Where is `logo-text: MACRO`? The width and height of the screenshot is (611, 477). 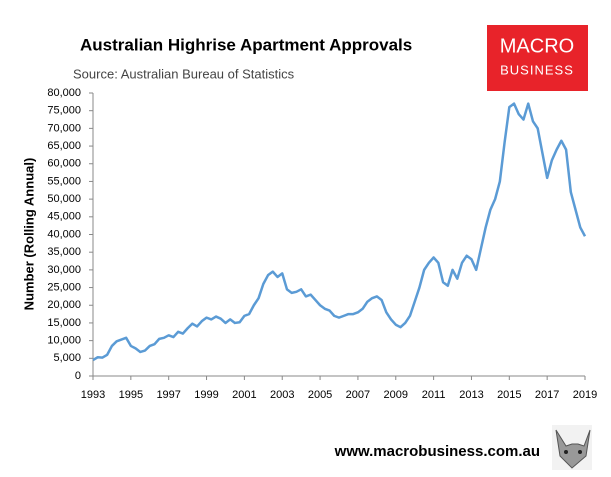 logo-text: MACRO is located at coordinates (537, 46).